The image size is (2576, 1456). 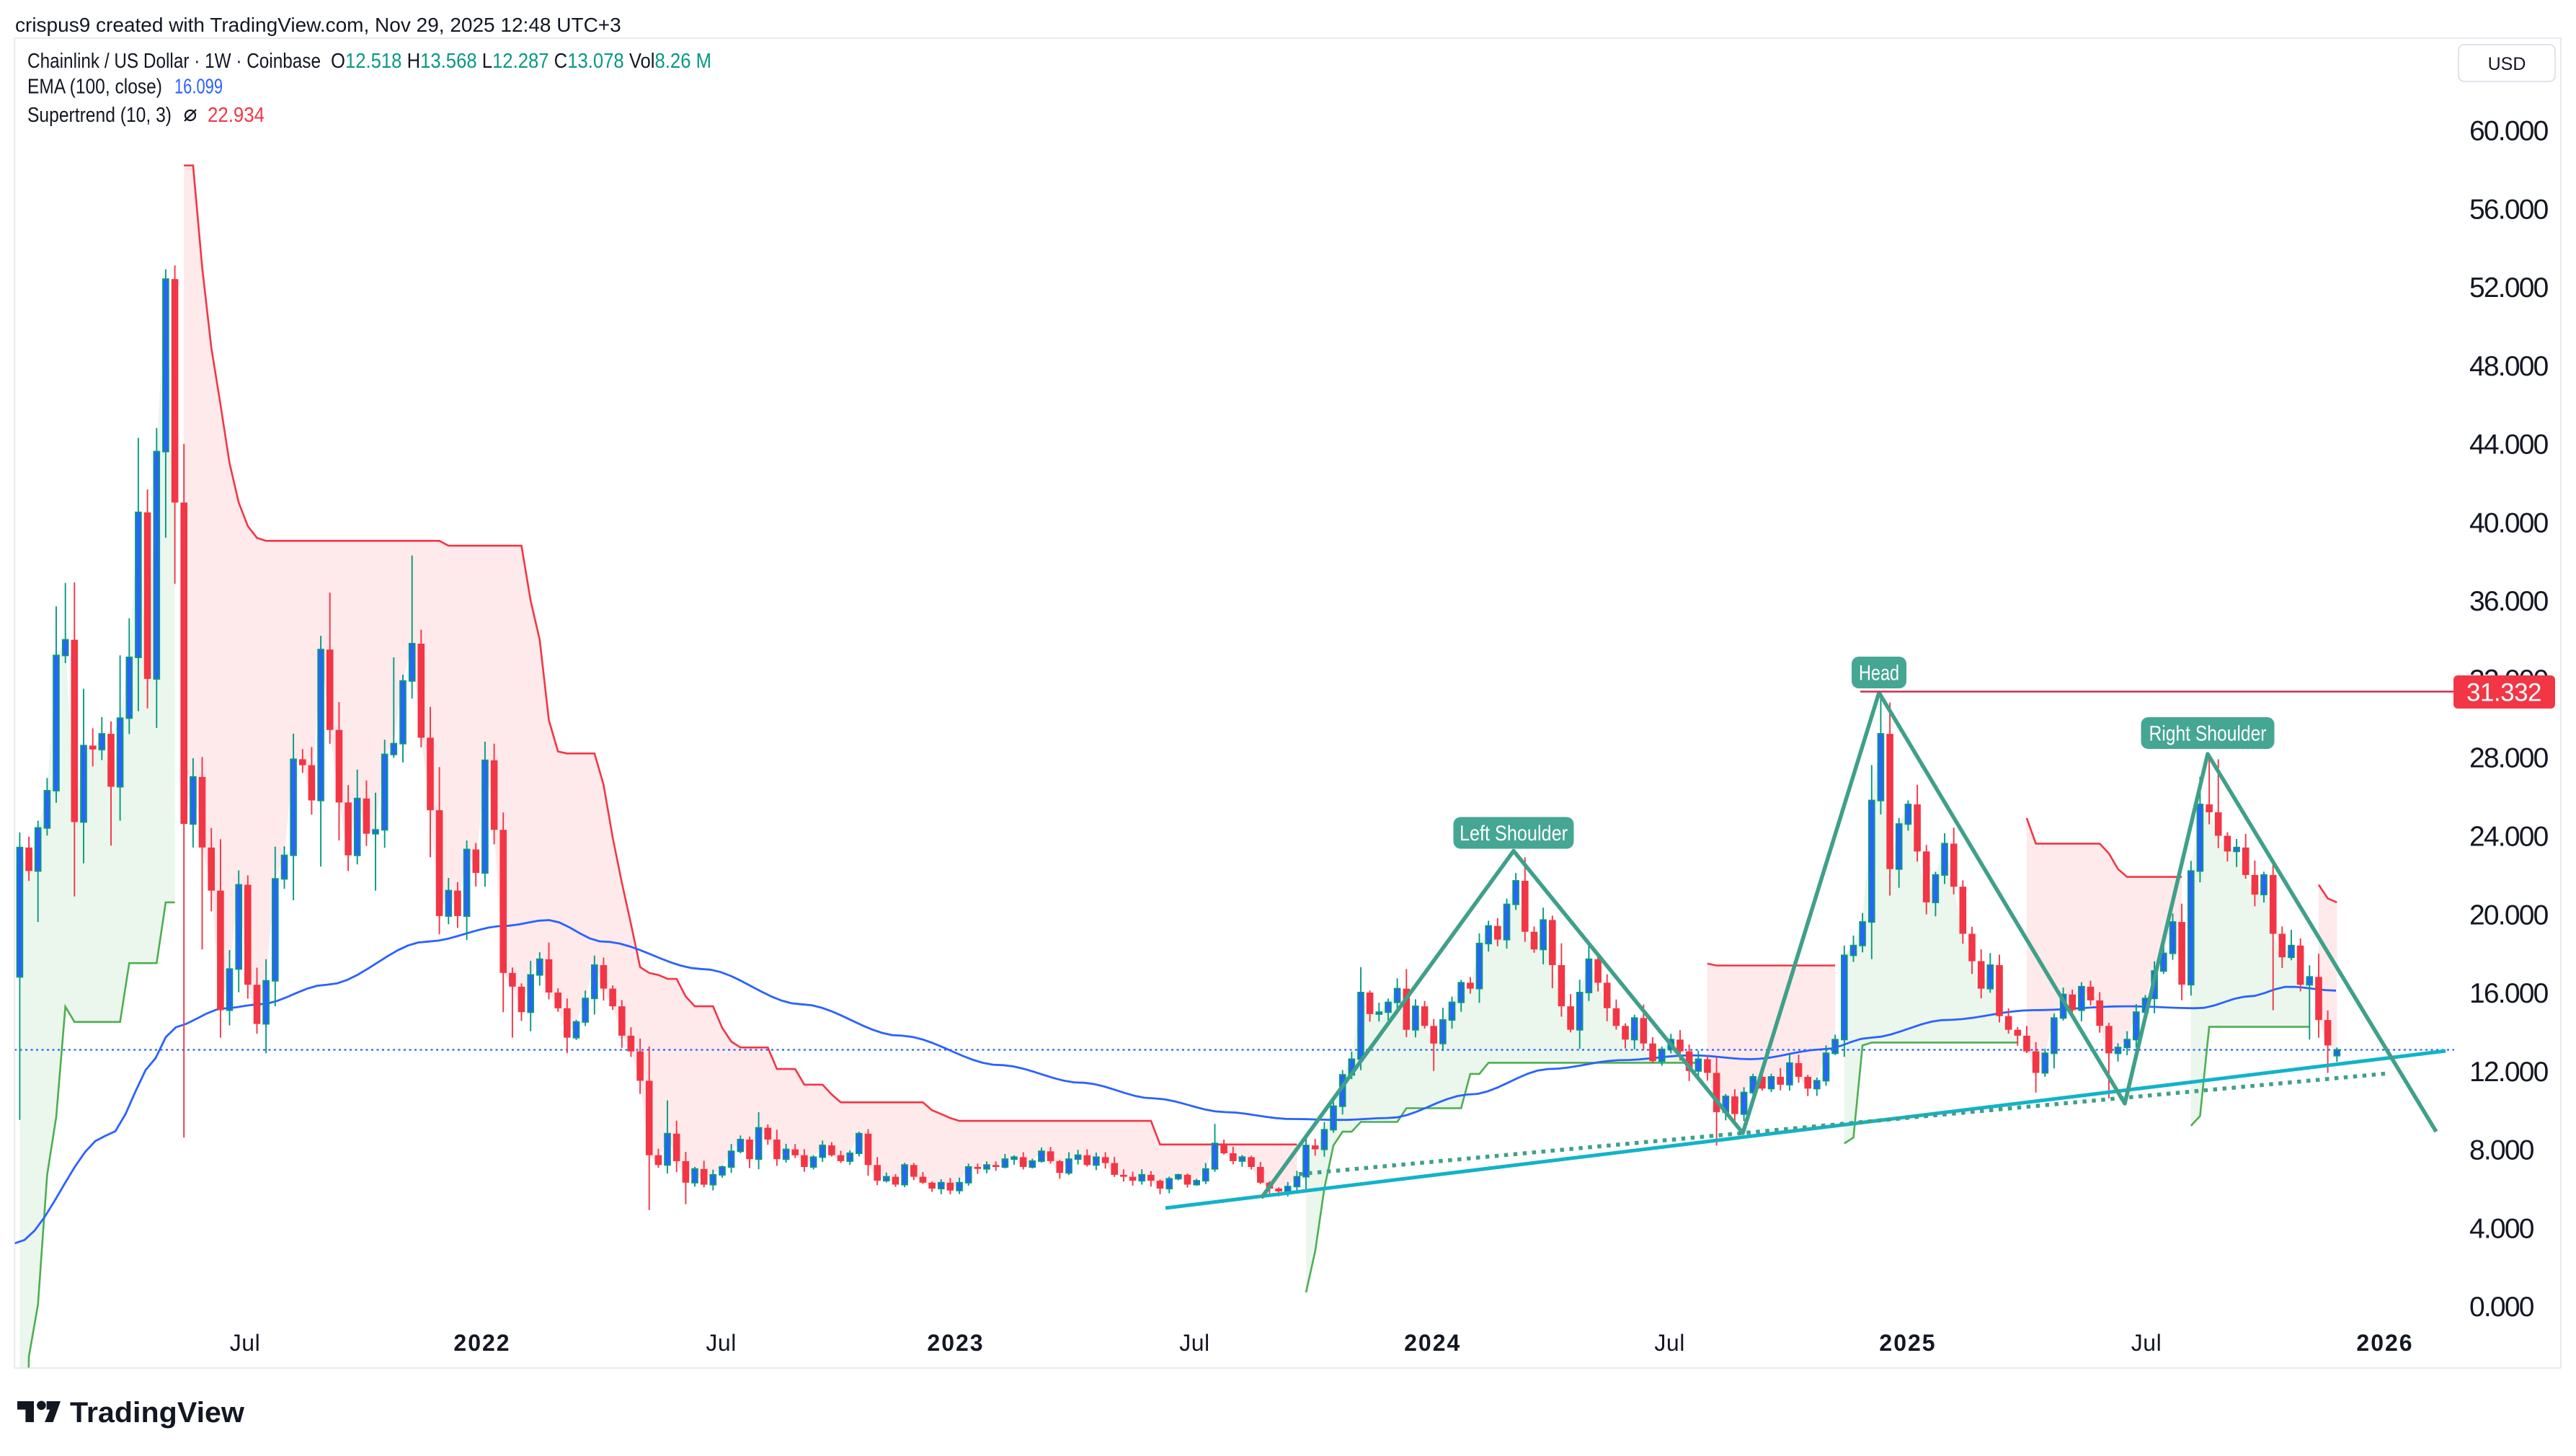 What do you see at coordinates (1907, 1343) in the screenshot?
I see `svg-text: 2025` at bounding box center [1907, 1343].